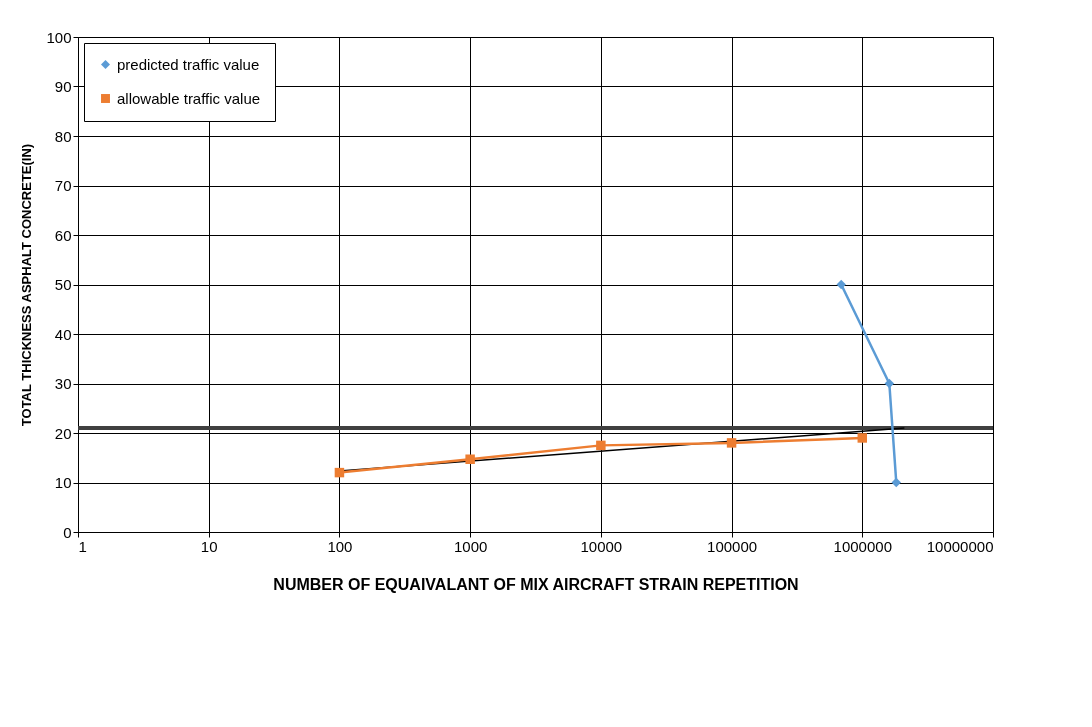 The width and height of the screenshot is (1092, 727). Describe the element at coordinates (732, 546) in the screenshot. I see `x-tick-label: 100000` at that location.